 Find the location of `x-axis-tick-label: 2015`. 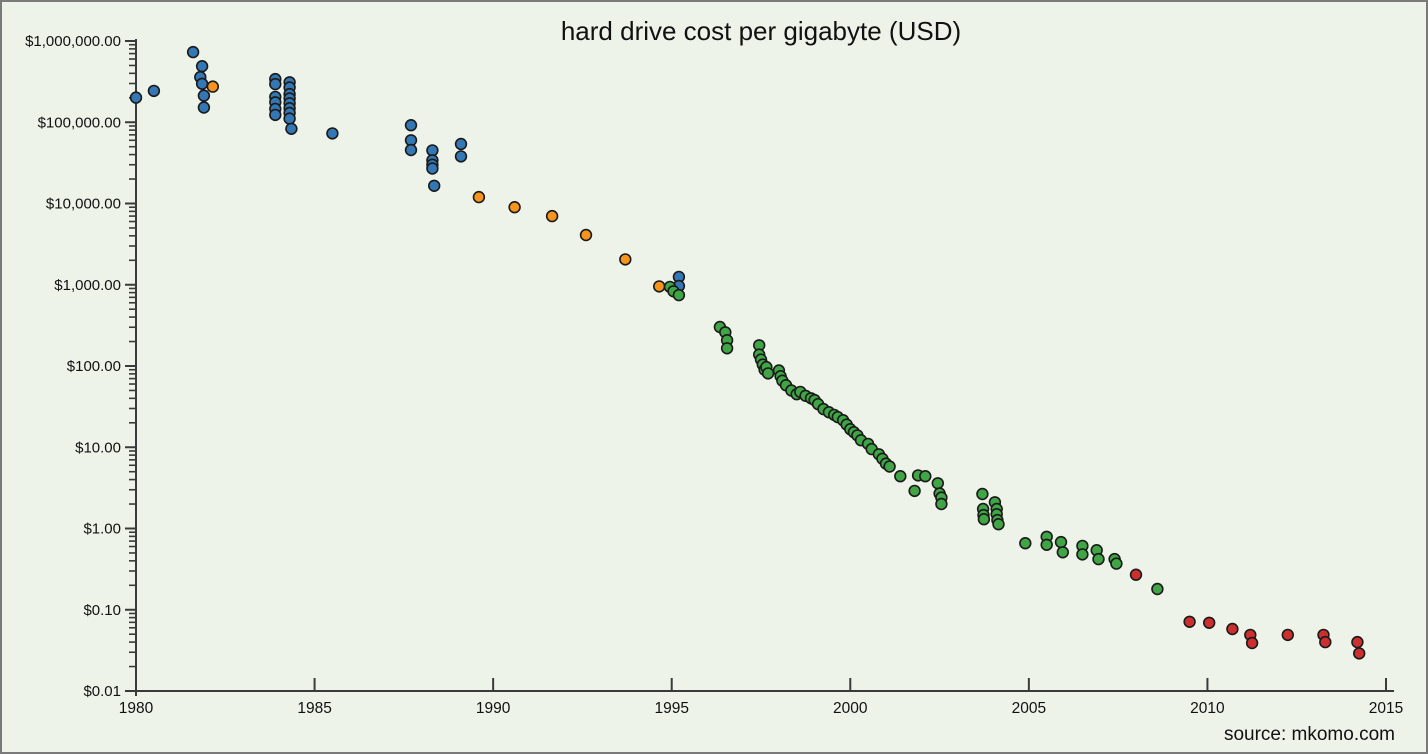

x-axis-tick-label: 2015 is located at coordinates (1386, 708).